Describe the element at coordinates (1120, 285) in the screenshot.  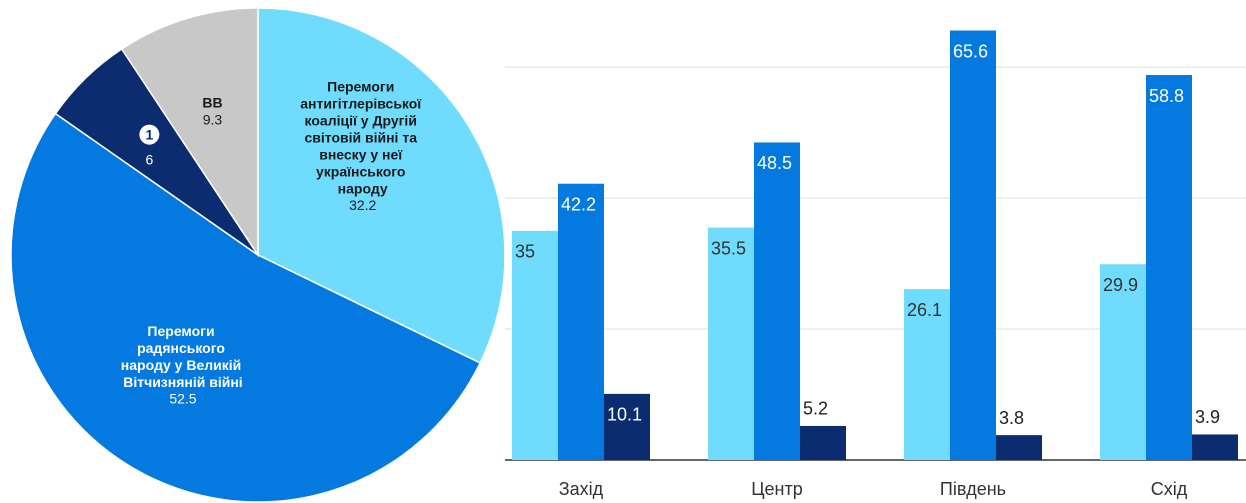
I see `bar-value-label: 29.9` at that location.